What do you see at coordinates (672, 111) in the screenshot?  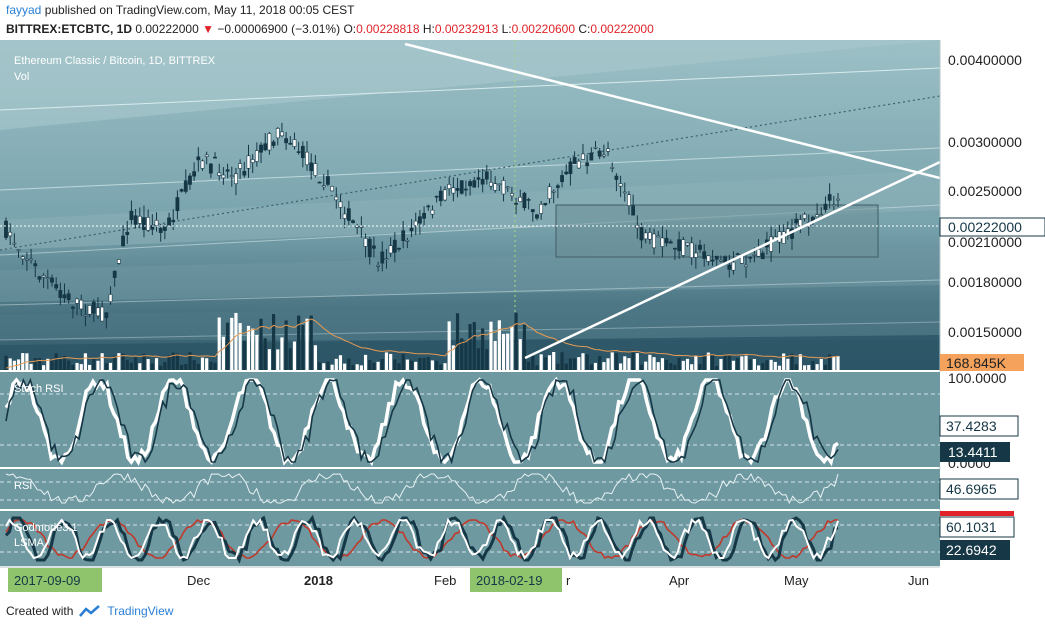 I see `resistance-trendline` at bounding box center [672, 111].